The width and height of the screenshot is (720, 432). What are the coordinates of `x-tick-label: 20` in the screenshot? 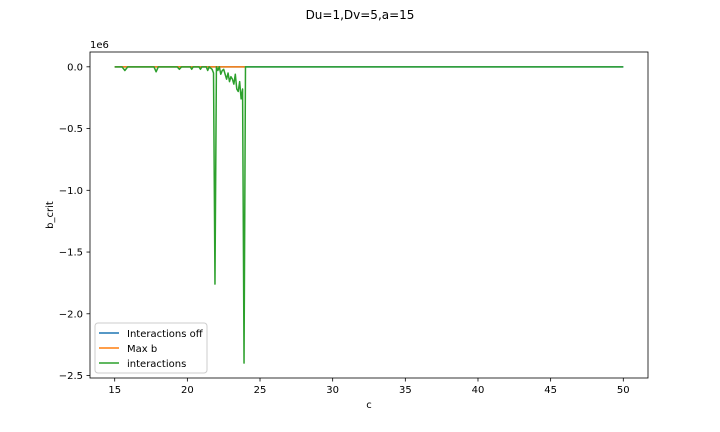 It's located at (187, 390).